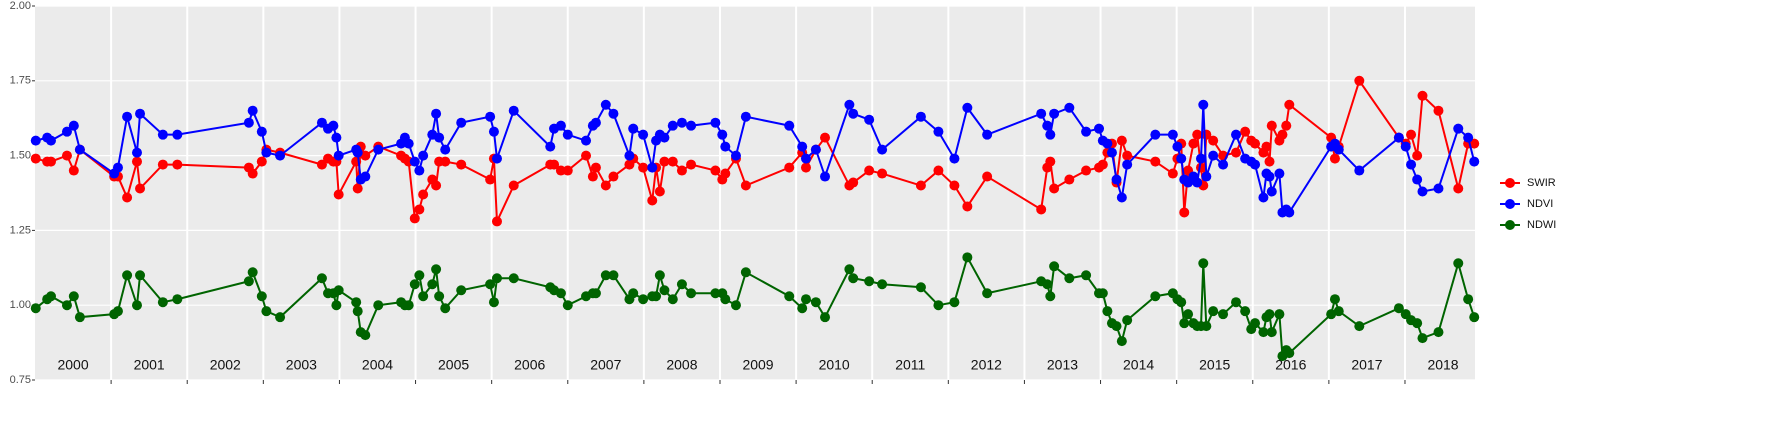  What do you see at coordinates (681, 365) in the screenshot?
I see `year-label: 2008` at bounding box center [681, 365].